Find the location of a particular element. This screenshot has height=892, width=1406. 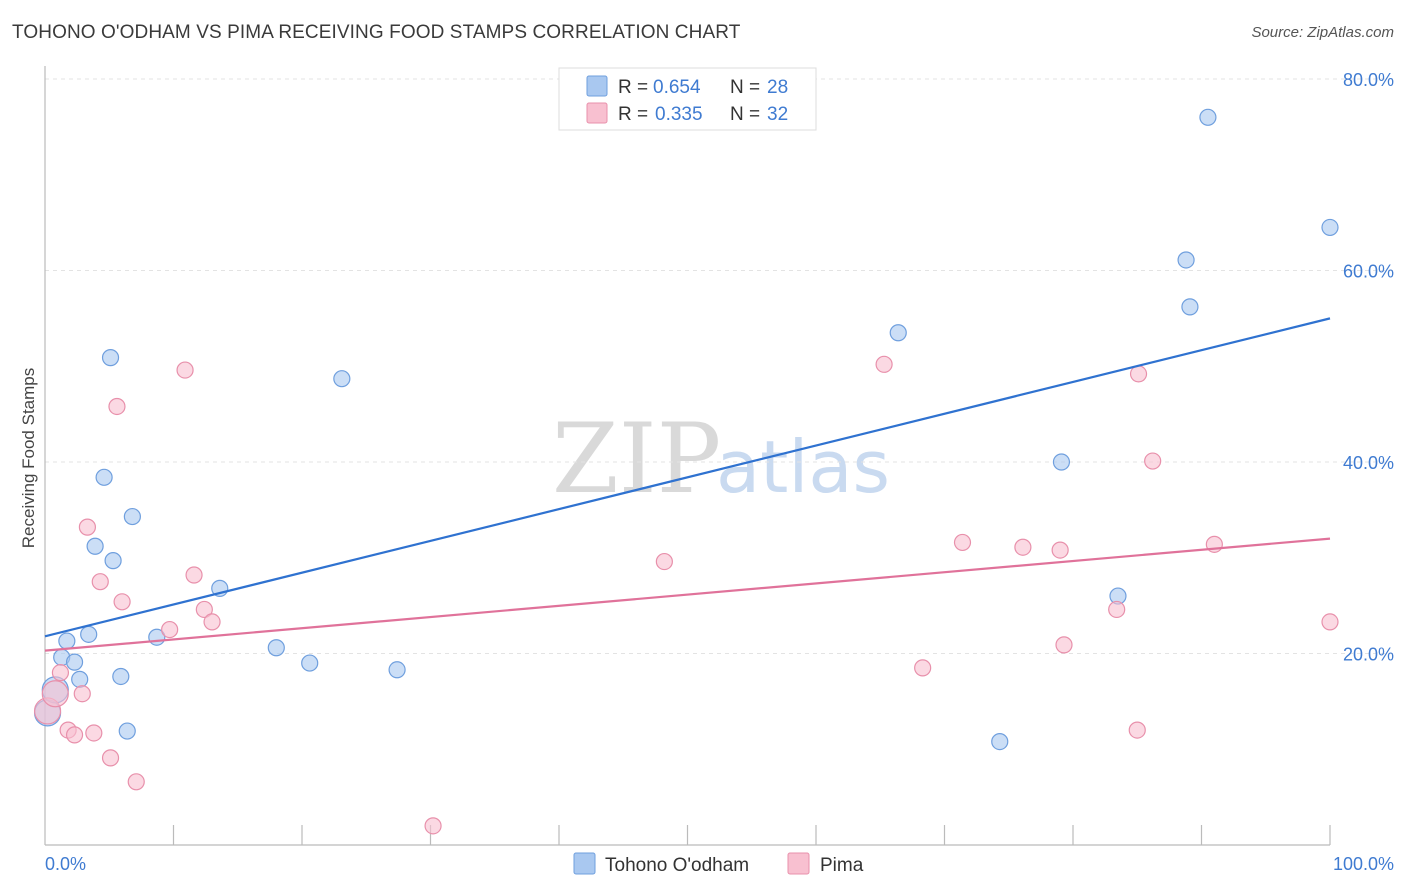

legend-label-pima: Pima is located at coordinates (842, 865).